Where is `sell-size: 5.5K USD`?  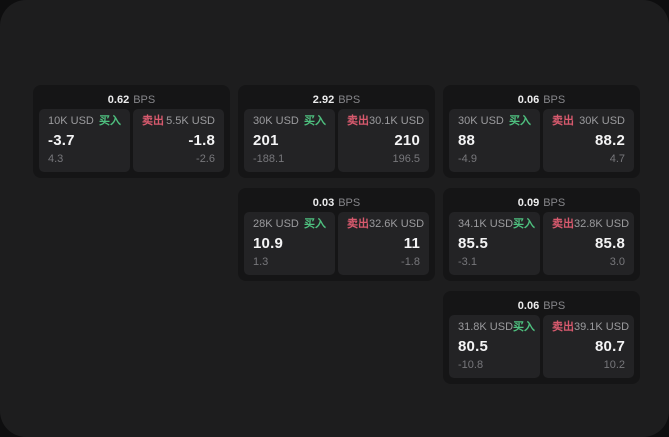 sell-size: 5.5K USD is located at coordinates (190, 121).